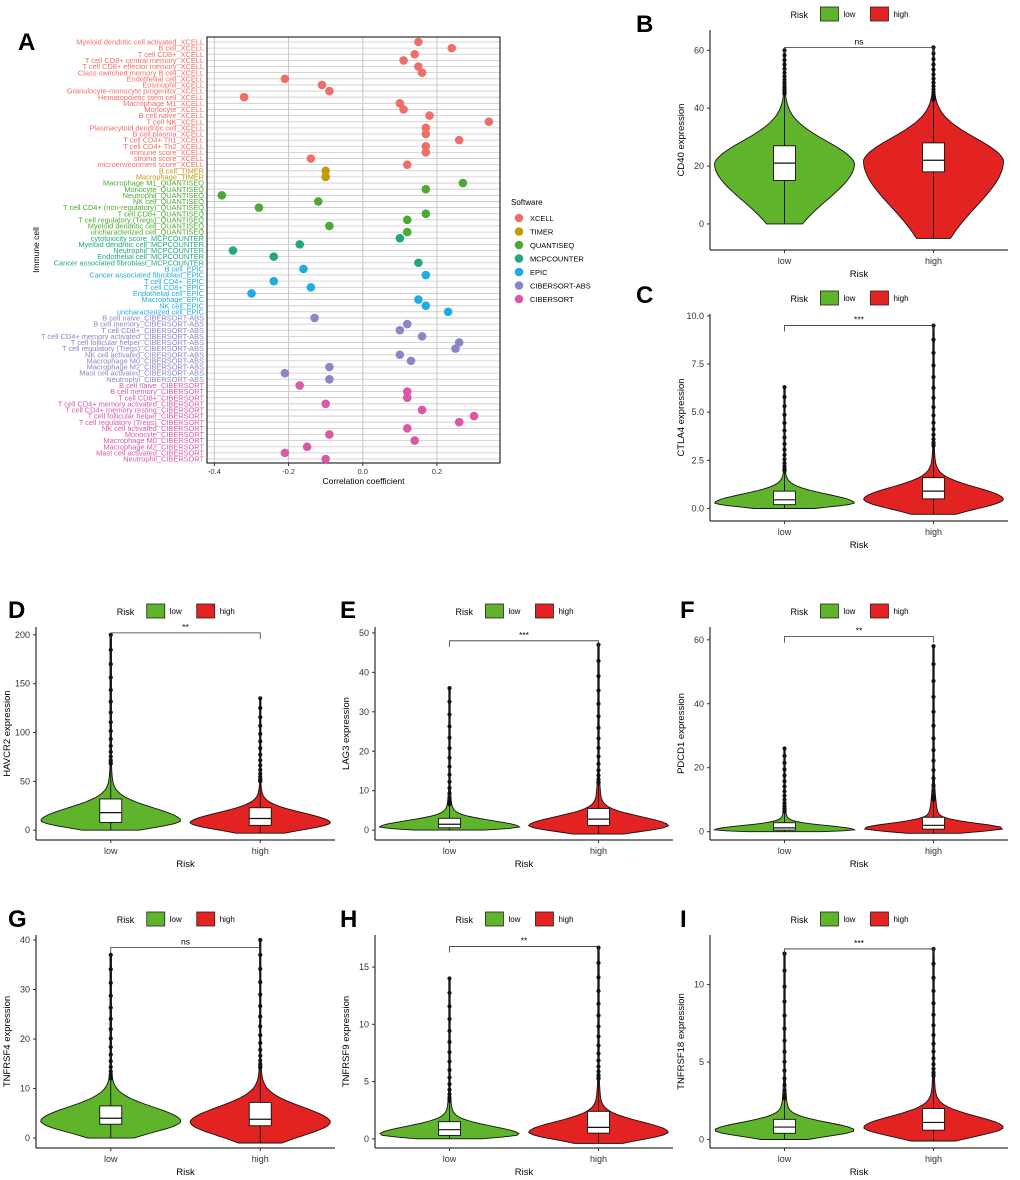 The width and height of the screenshot is (1020, 1180). Describe the element at coordinates (155, 379) in the screenshot. I see `immune-cell-label: Neutrophil_CIBERSORT-ABS` at that location.